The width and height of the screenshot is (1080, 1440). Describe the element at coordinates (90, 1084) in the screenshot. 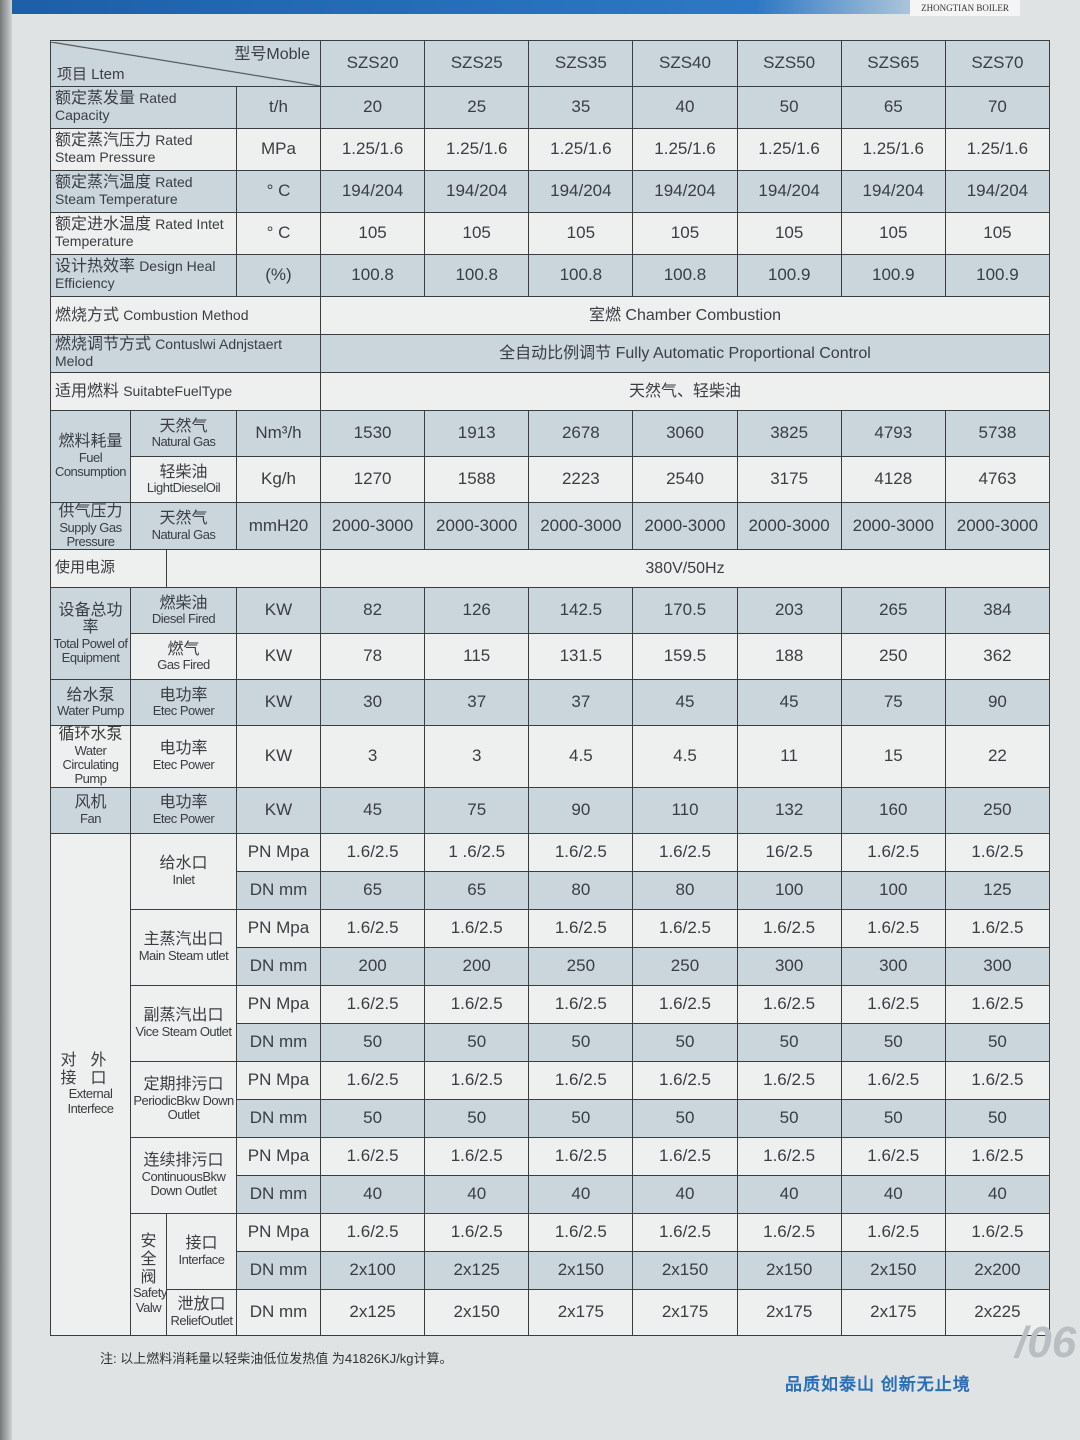

I see `external-interface-label: 对外接口 External Interfece` at that location.